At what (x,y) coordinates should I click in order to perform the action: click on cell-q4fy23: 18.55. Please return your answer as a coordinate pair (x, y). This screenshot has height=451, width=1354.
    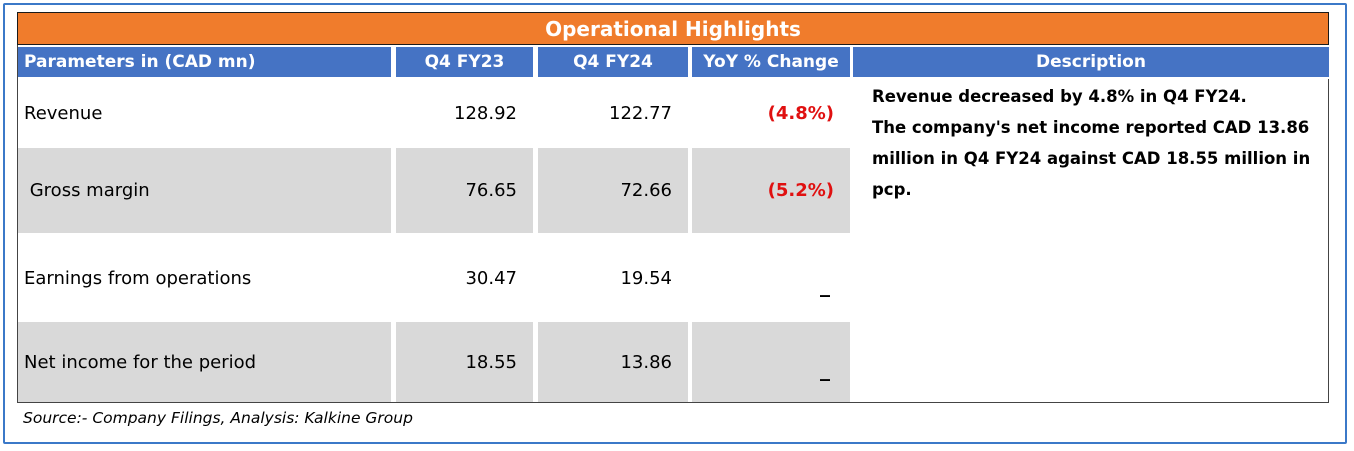
    Looking at the image, I should click on (464, 362).